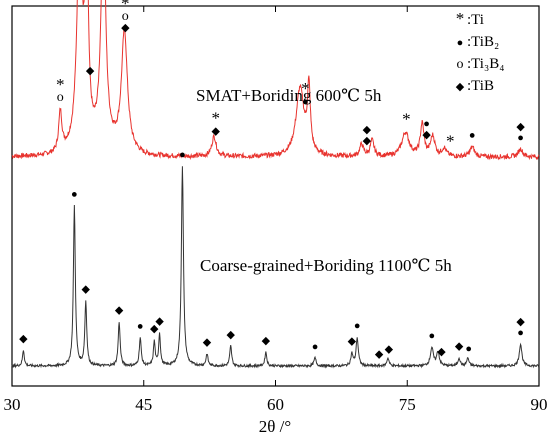  Describe the element at coordinates (483, 42) in the screenshot. I see `legend-label: :TiB₂` at that location.